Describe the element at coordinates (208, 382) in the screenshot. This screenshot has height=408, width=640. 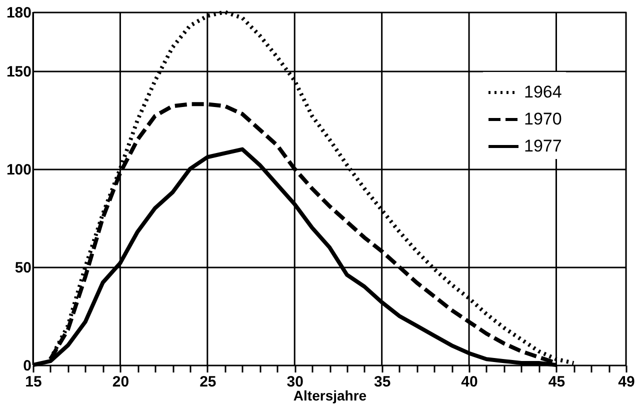
I see `x-tick-label: 25` at that location.